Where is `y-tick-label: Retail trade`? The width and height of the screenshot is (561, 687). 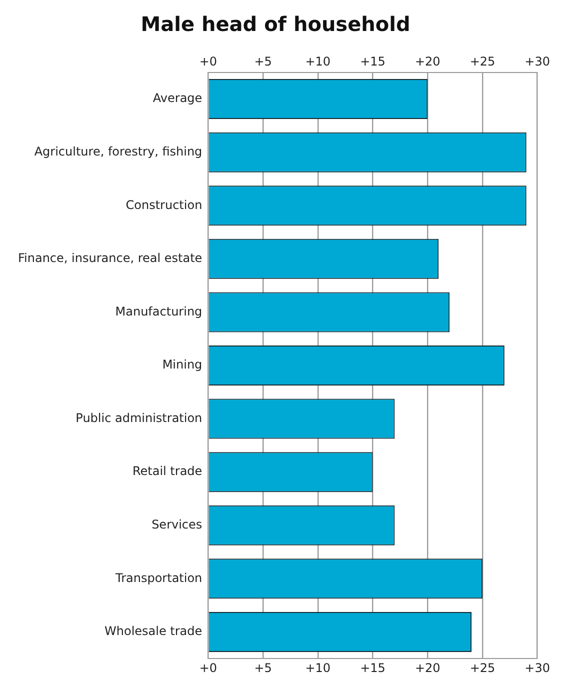 y-tick-label: Retail trade is located at coordinates (167, 471).